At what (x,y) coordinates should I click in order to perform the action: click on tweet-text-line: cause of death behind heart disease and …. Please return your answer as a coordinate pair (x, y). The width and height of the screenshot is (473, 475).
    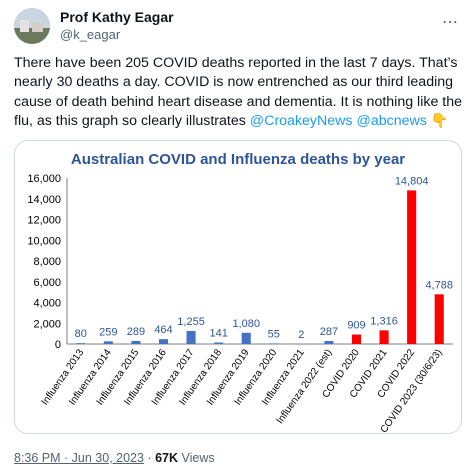
    Looking at the image, I should click on (238, 101).